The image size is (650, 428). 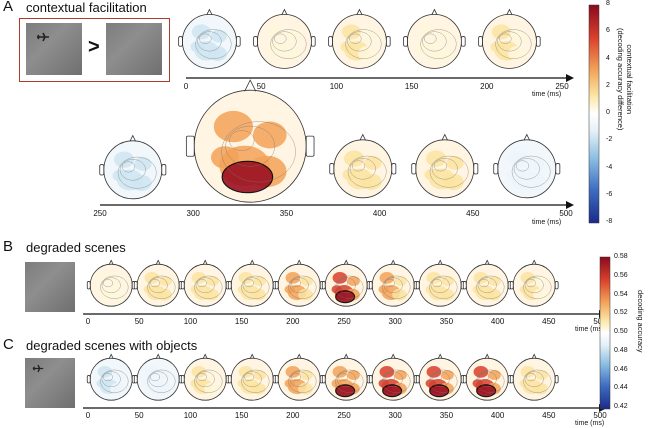 I want to click on time-axis-unit-c: time (ms), so click(x=590, y=423).